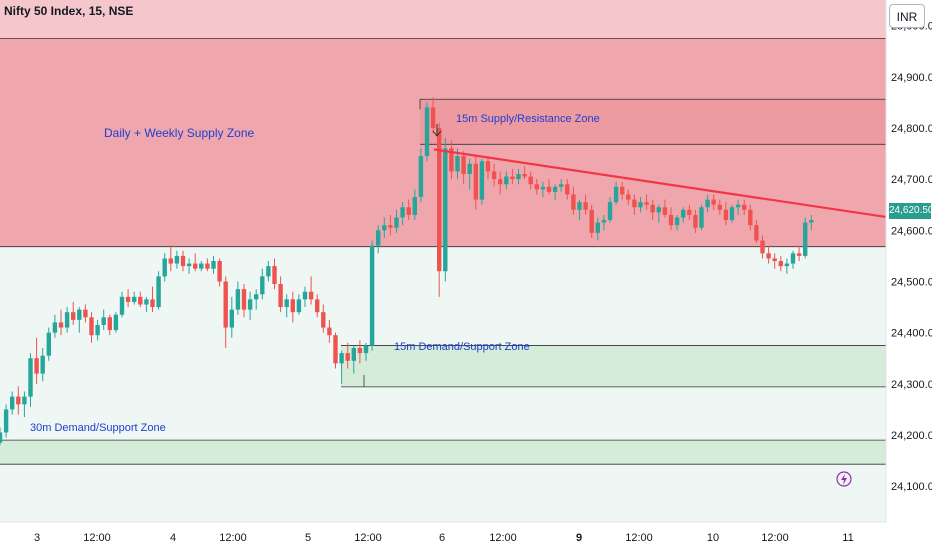 The width and height of the screenshot is (932, 550). Describe the element at coordinates (660, 183) in the screenshot. I see `resistance-trendline` at that location.